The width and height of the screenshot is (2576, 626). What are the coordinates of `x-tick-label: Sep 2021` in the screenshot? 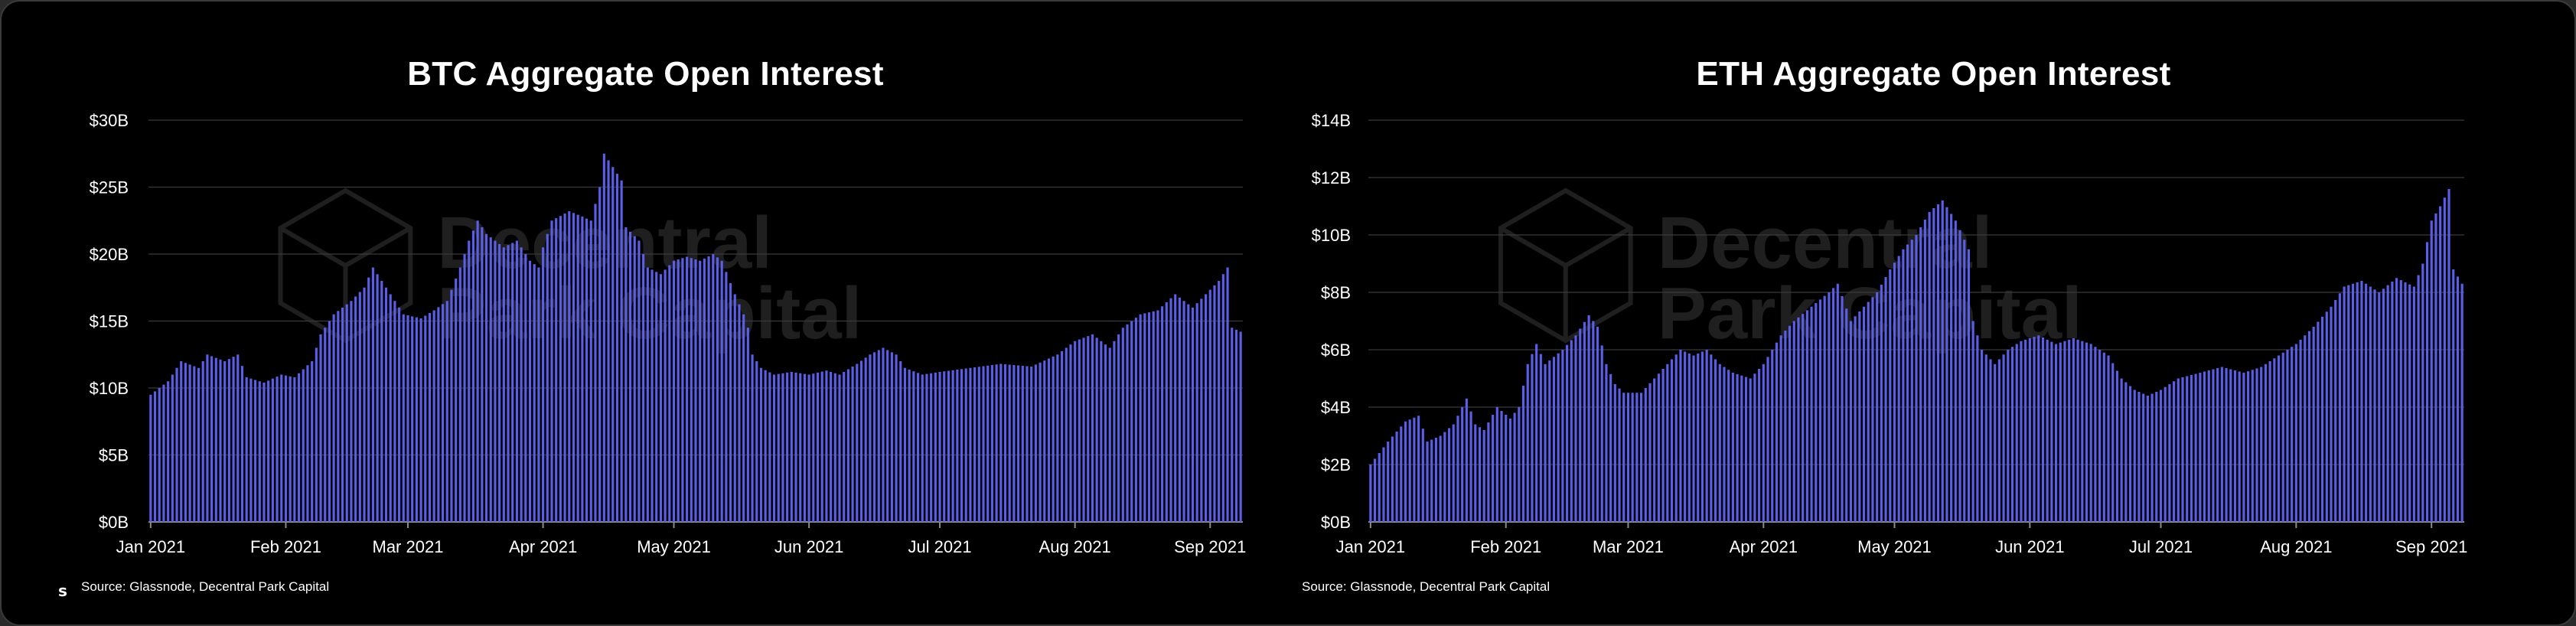 It's located at (2431, 546).